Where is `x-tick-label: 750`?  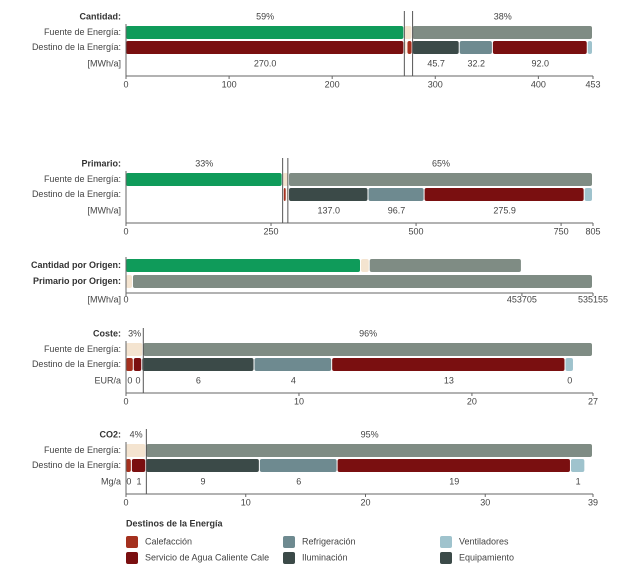 x-tick-label: 750 is located at coordinates (561, 231).